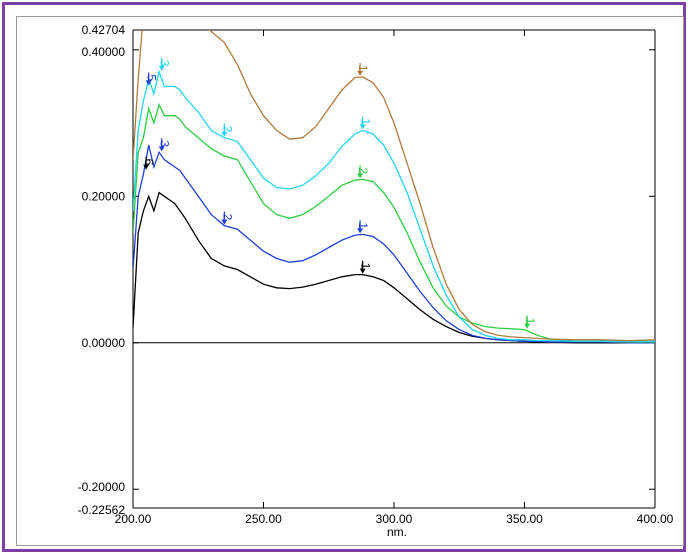 The width and height of the screenshot is (692, 558). I want to click on x-tick-label: 200.00, so click(133, 519).